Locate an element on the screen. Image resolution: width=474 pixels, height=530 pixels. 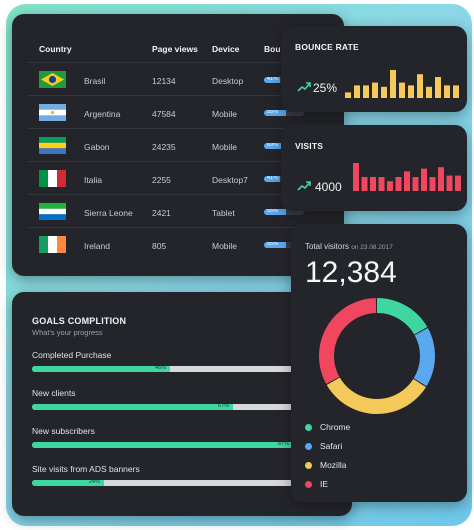
visits-card: VISITS 4000 is located at coordinates (374, 168).